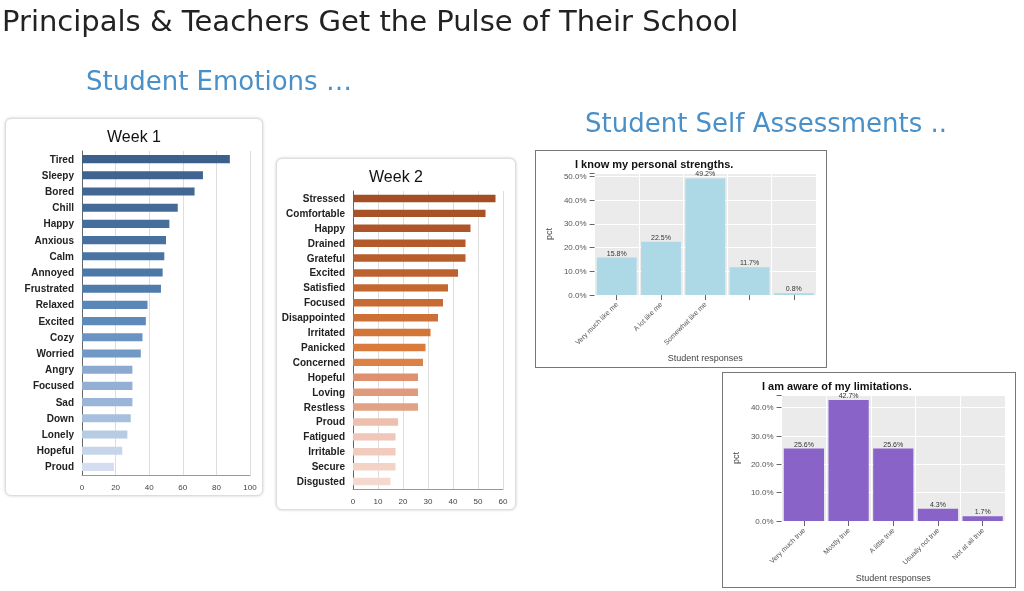  Describe the element at coordinates (316, 213) in the screenshot. I see `y-tick-label: Comfortable` at that location.